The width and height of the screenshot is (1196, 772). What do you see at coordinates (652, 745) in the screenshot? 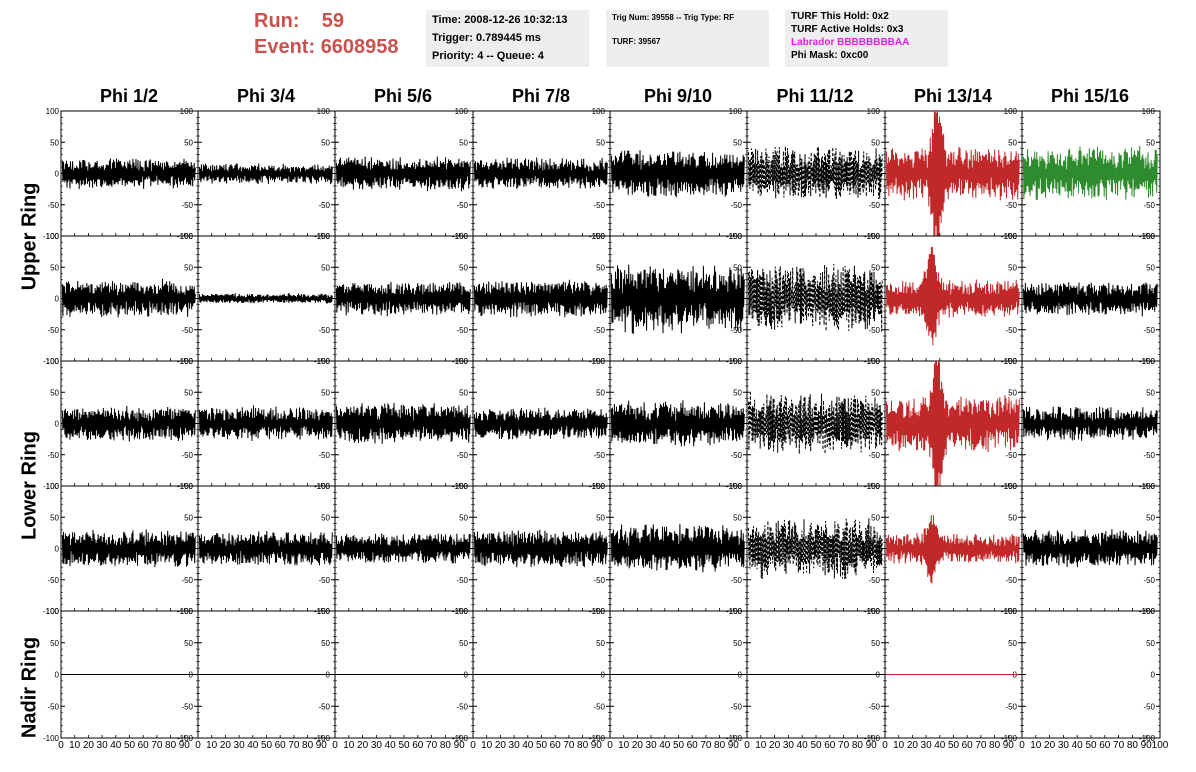
I see `x-tick-label: 30` at bounding box center [652, 745].